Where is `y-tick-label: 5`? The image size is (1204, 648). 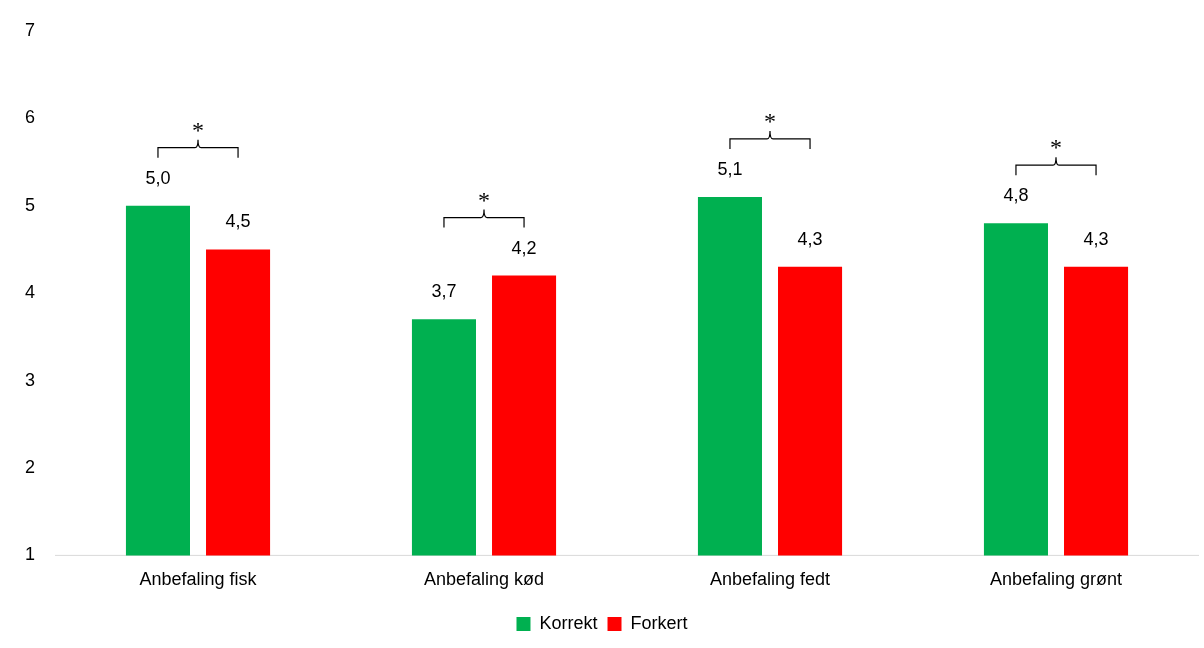
y-tick-label: 5 is located at coordinates (30, 204).